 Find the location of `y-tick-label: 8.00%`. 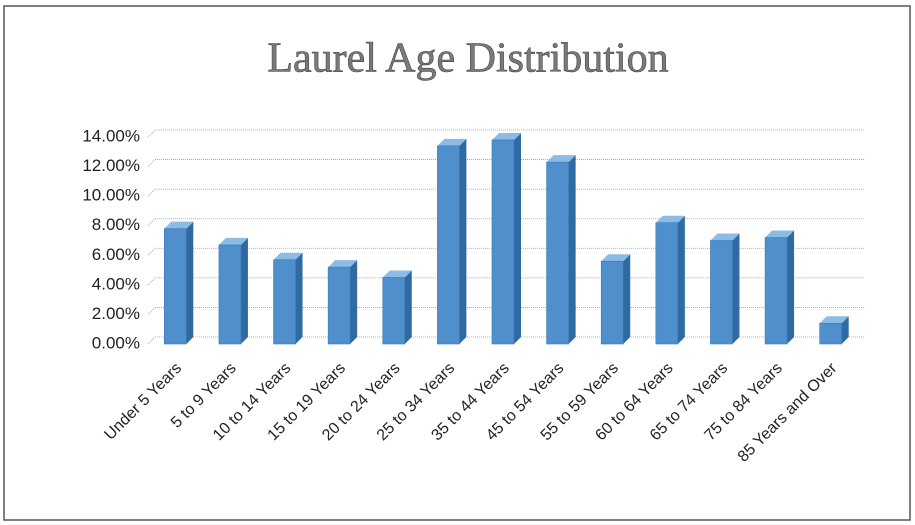

y-tick-label: 8.00% is located at coordinates (116, 224).